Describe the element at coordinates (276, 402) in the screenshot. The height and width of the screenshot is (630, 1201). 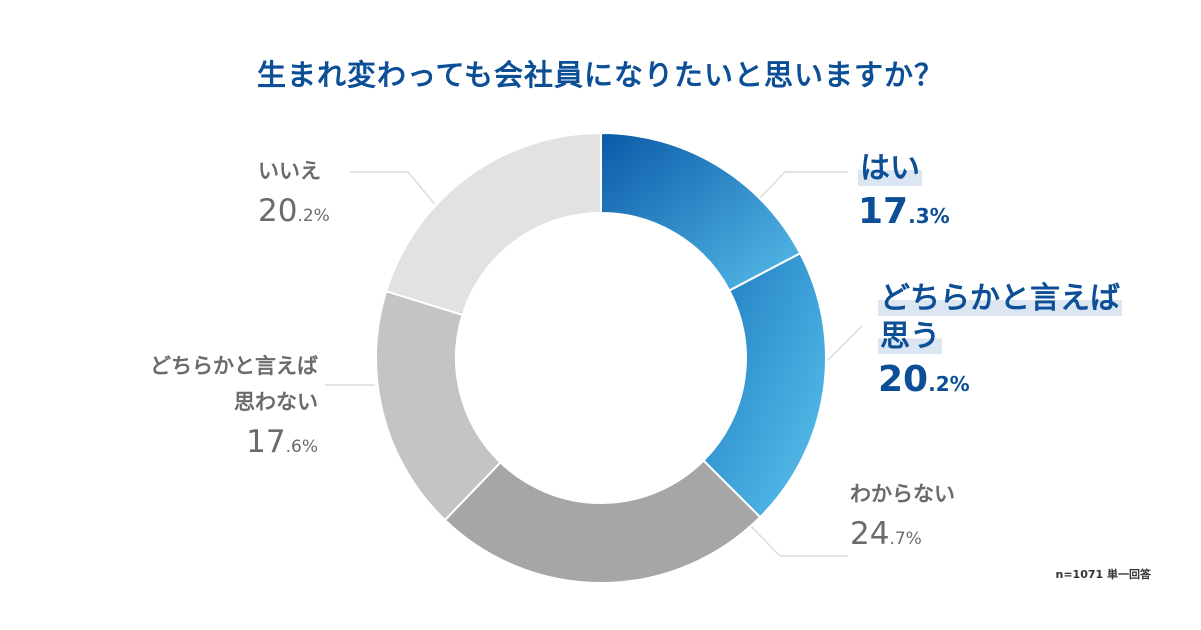
I see `slice-label-somewhat-no-line2: 思わない` at that location.